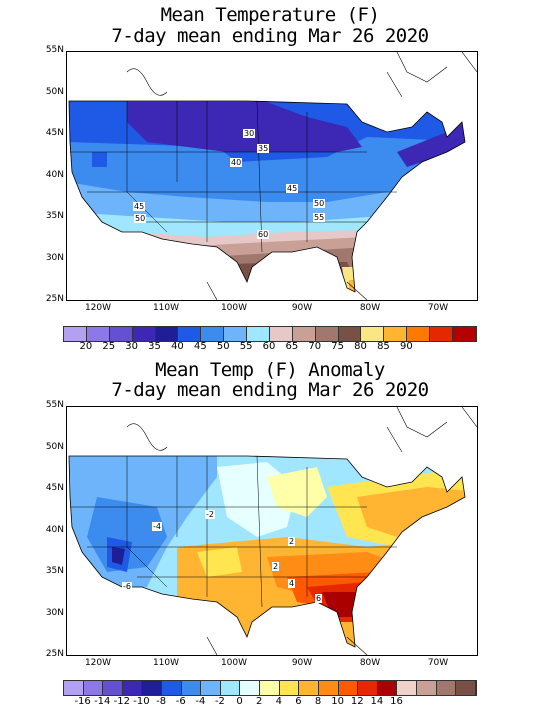 This screenshot has width=540, height=709. What do you see at coordinates (406, 346) in the screenshot?
I see `colorbar-label: 90` at bounding box center [406, 346].